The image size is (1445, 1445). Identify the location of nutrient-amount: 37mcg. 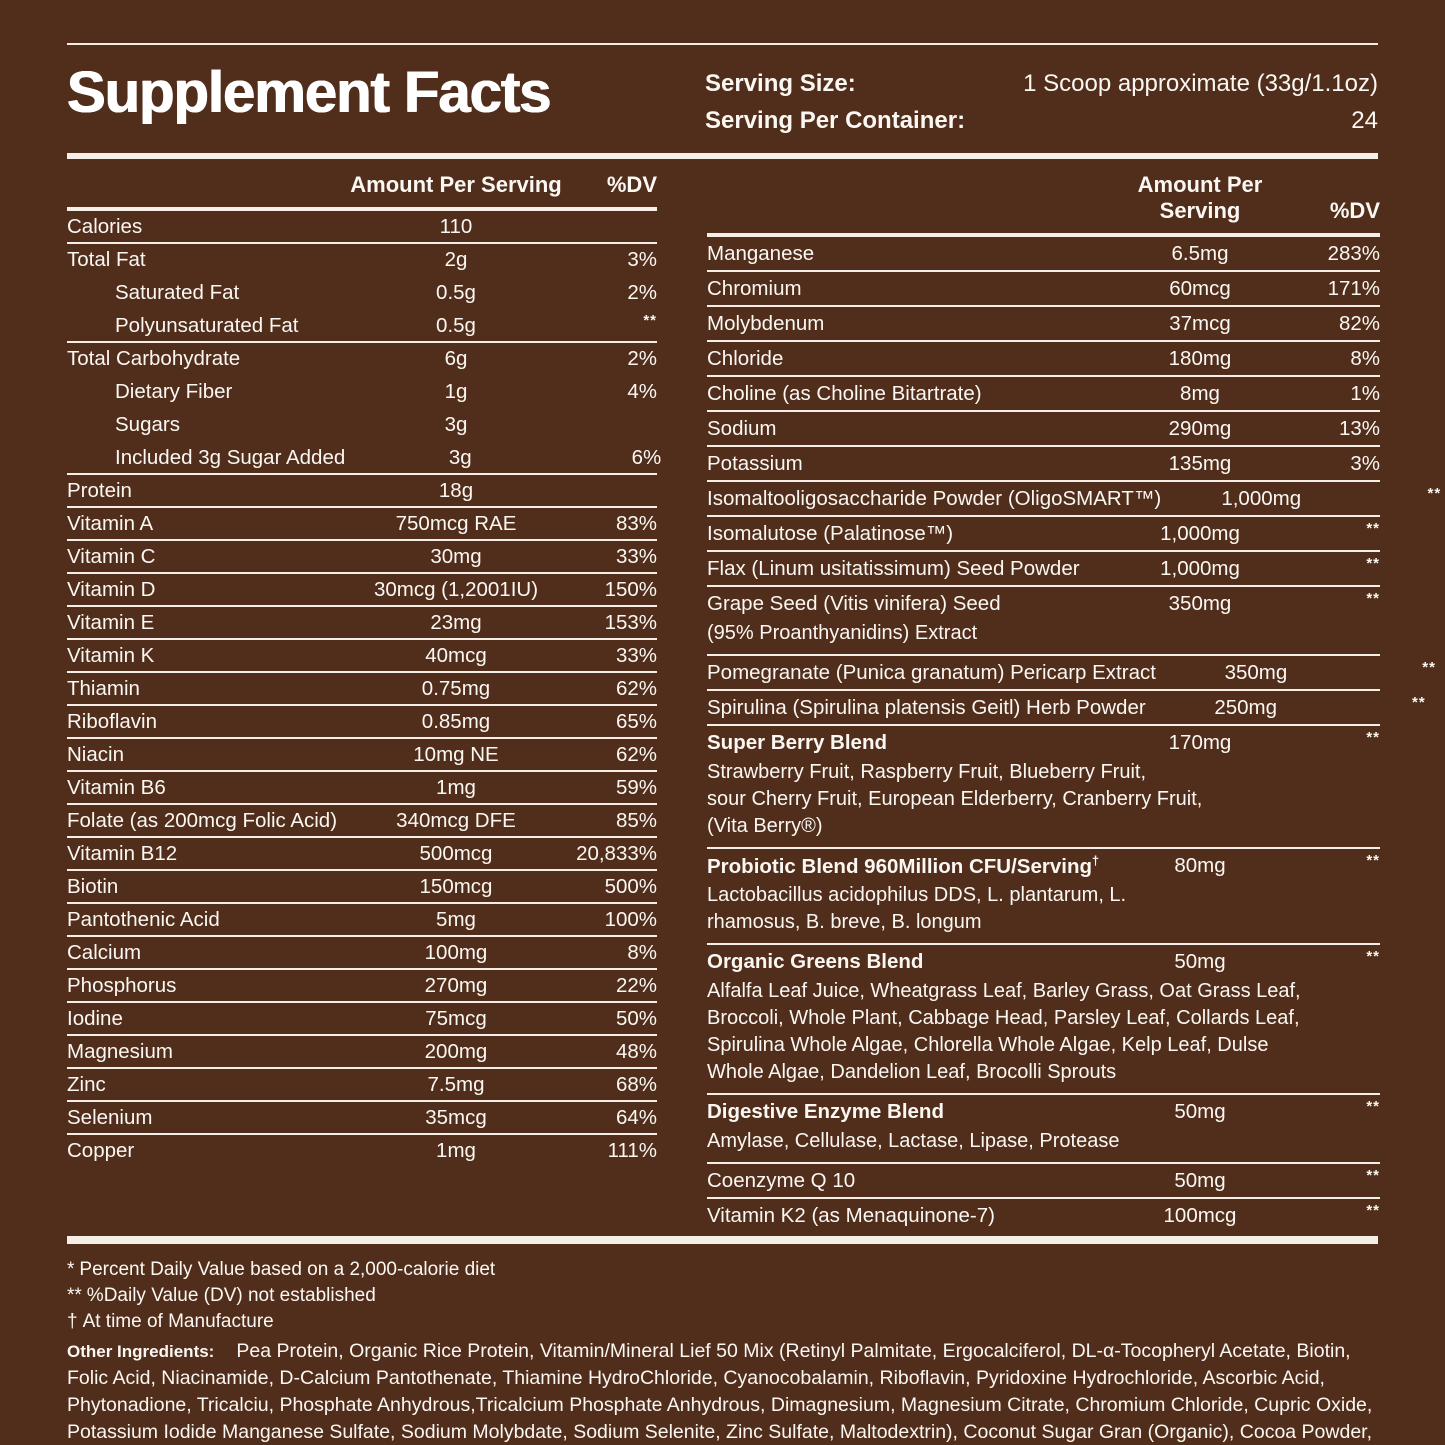
(1200, 323).